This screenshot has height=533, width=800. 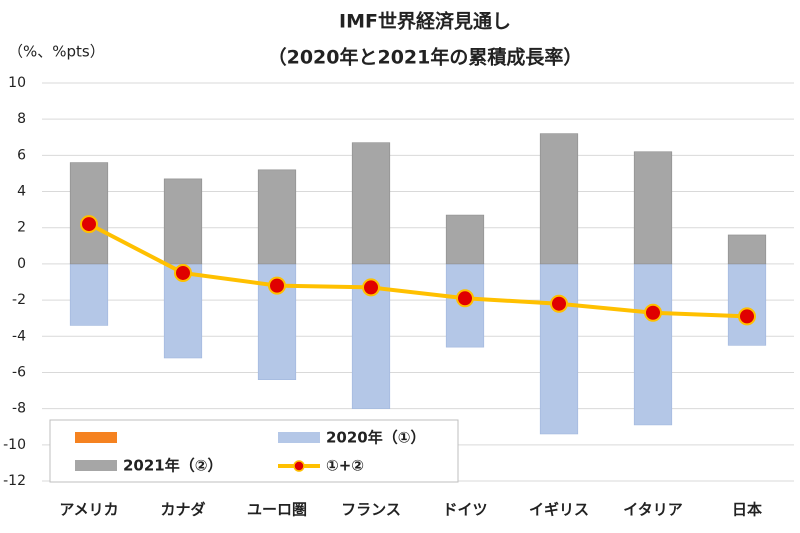 I want to click on legend-label: 2021年（②）, so click(x=172, y=466).